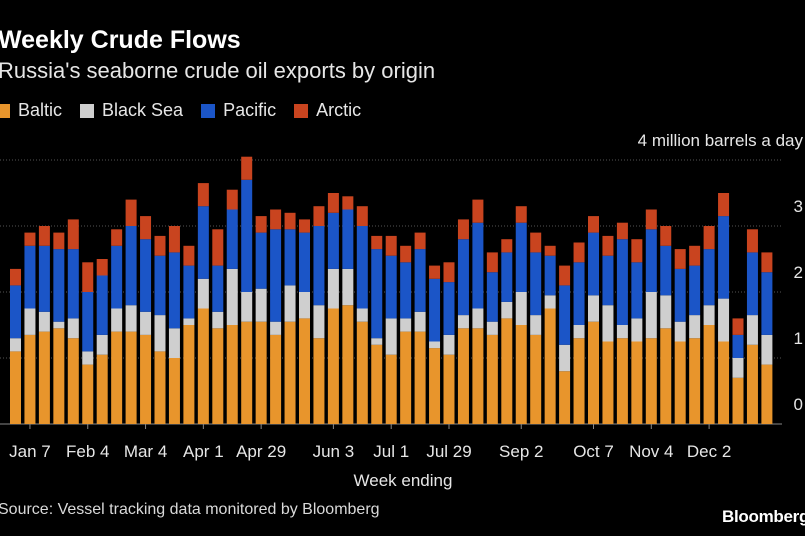  Describe the element at coordinates (709, 451) in the screenshot. I see `x-tick-label: Dec 2` at that location.